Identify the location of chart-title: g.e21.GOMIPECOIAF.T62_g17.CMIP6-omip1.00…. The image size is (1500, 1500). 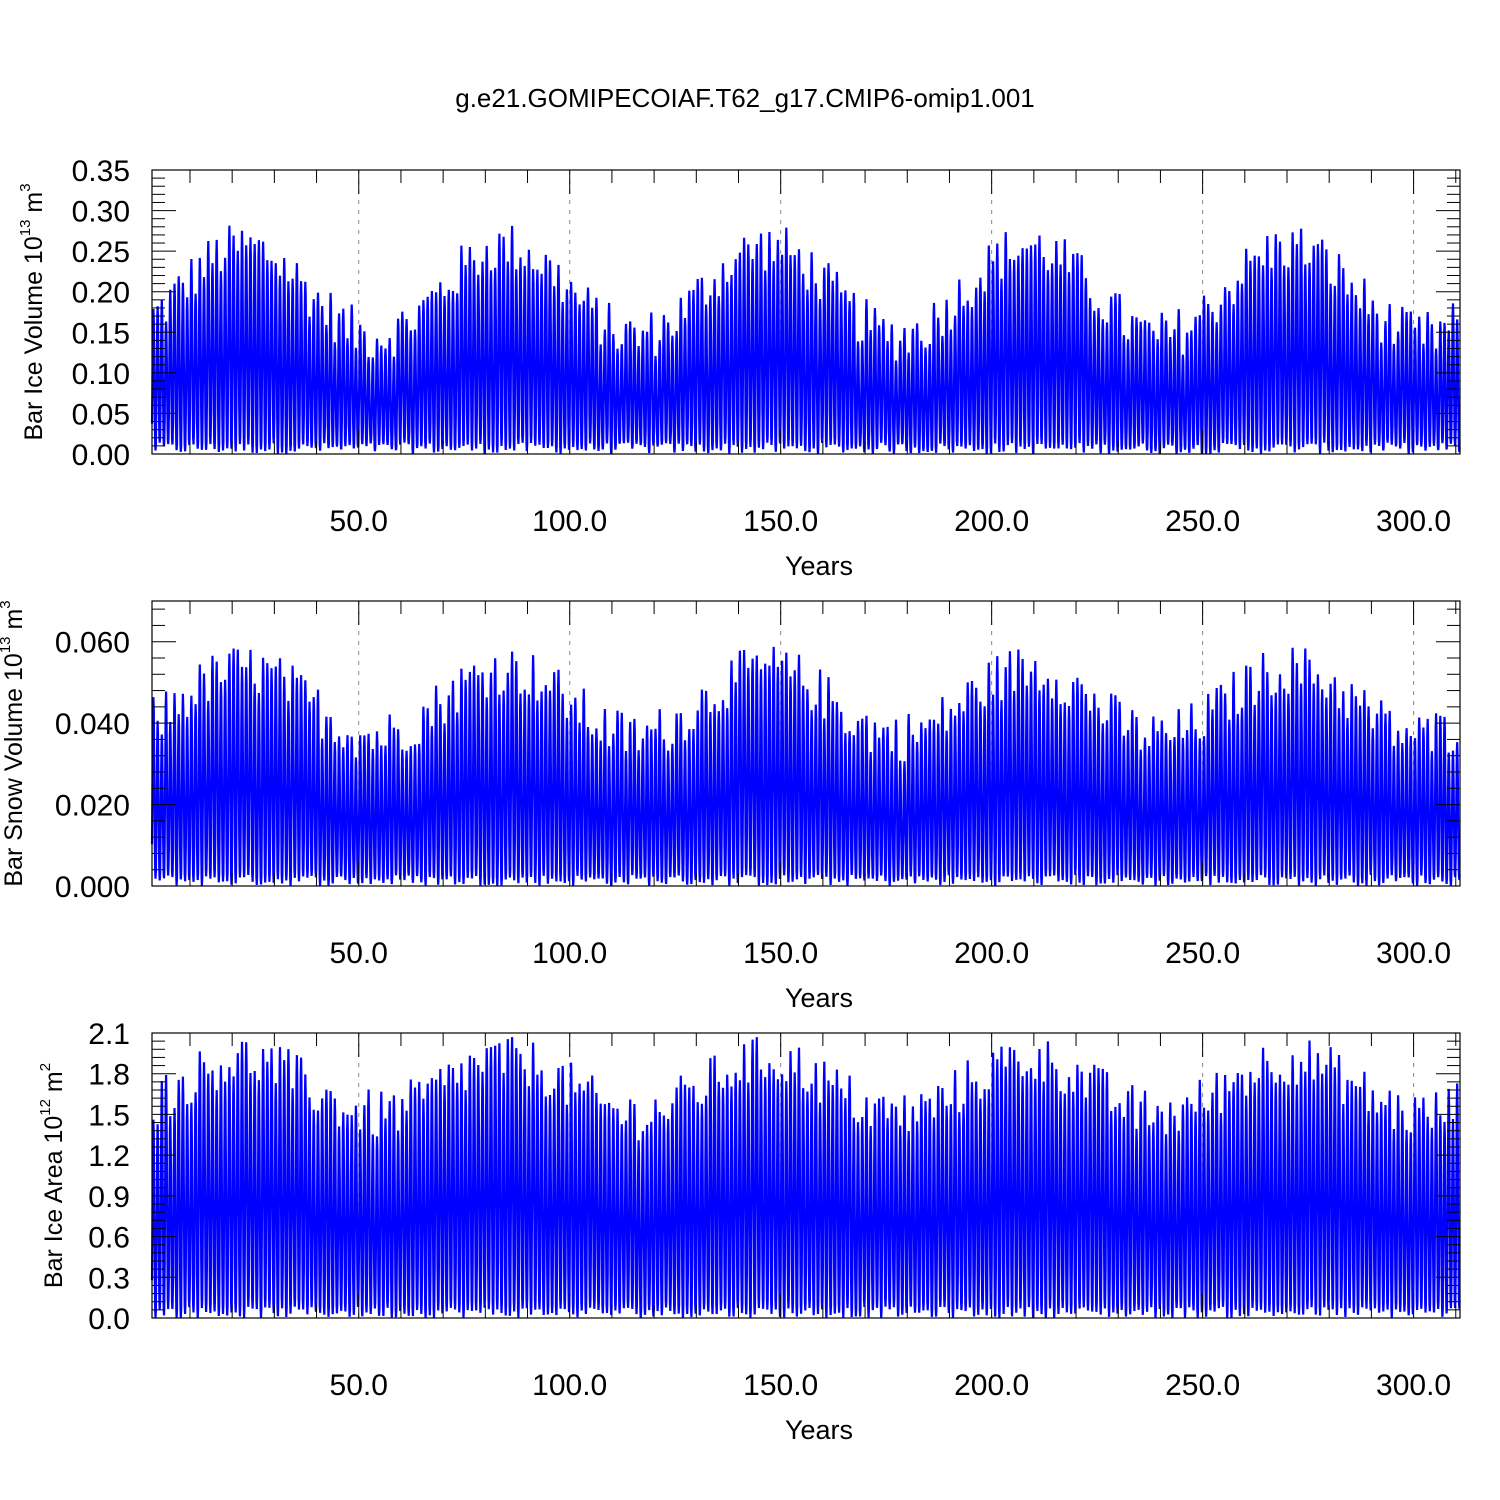
(745, 98).